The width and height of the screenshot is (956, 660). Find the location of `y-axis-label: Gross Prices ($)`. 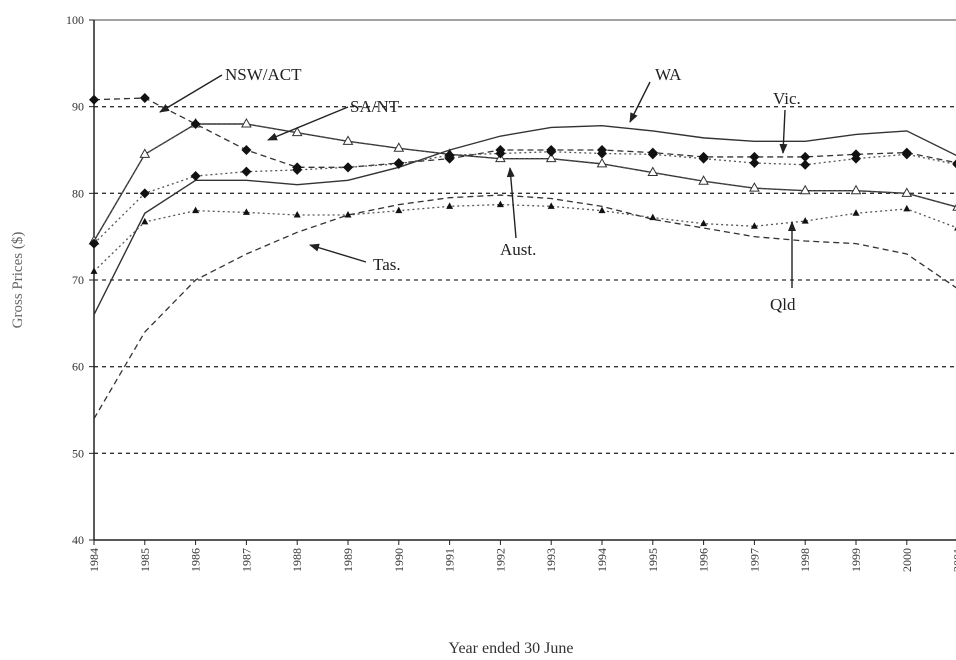

y-axis-label: Gross Prices ($) is located at coordinates (18, 280).